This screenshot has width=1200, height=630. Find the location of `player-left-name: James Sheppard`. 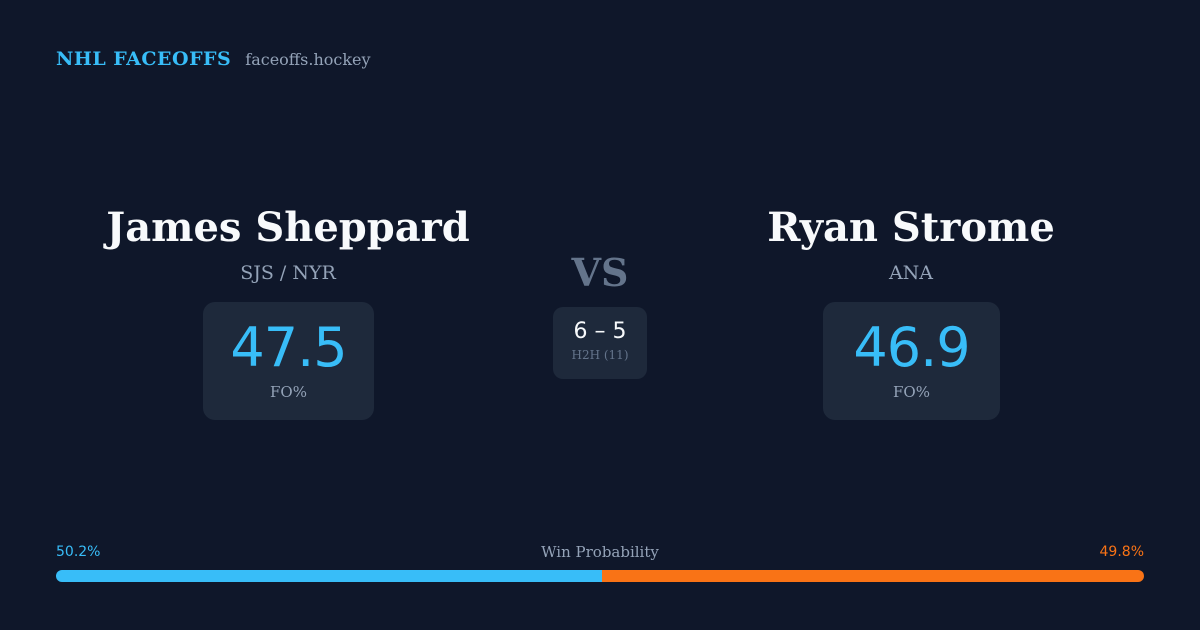

player-left-name: James Sheppard is located at coordinates (288, 227).